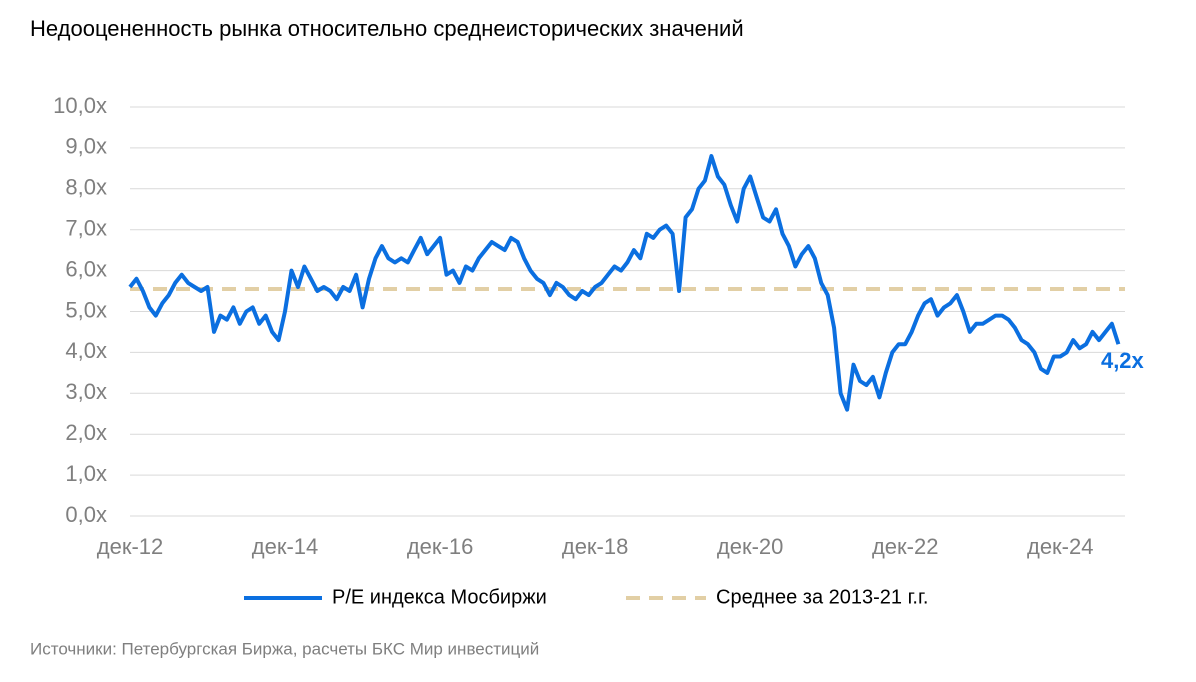  Describe the element at coordinates (86, 146) in the screenshot. I see `y-tick-label: 9,0x` at that location.